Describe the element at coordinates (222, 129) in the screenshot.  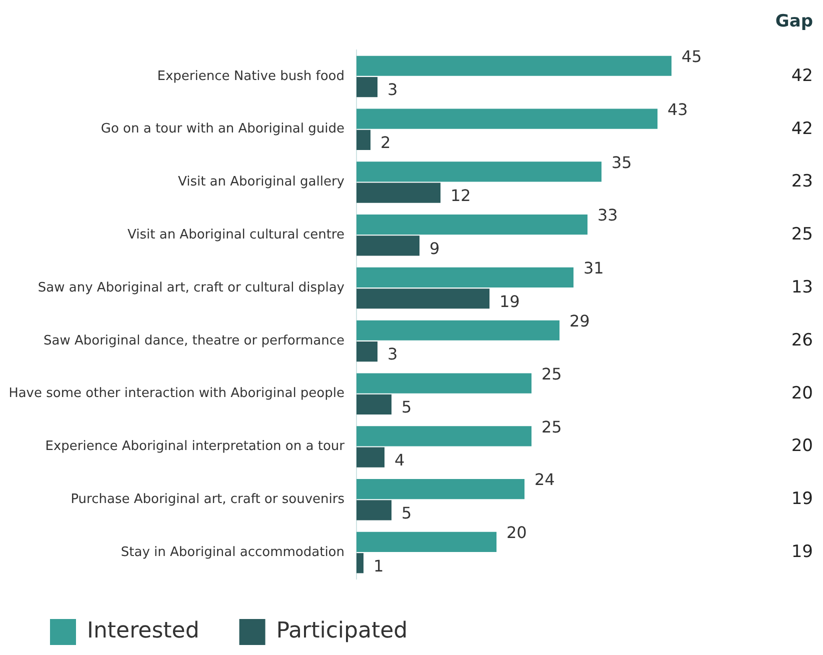
I see `y-tick-label: Go on a tour with an Aboriginal guide` at that location.